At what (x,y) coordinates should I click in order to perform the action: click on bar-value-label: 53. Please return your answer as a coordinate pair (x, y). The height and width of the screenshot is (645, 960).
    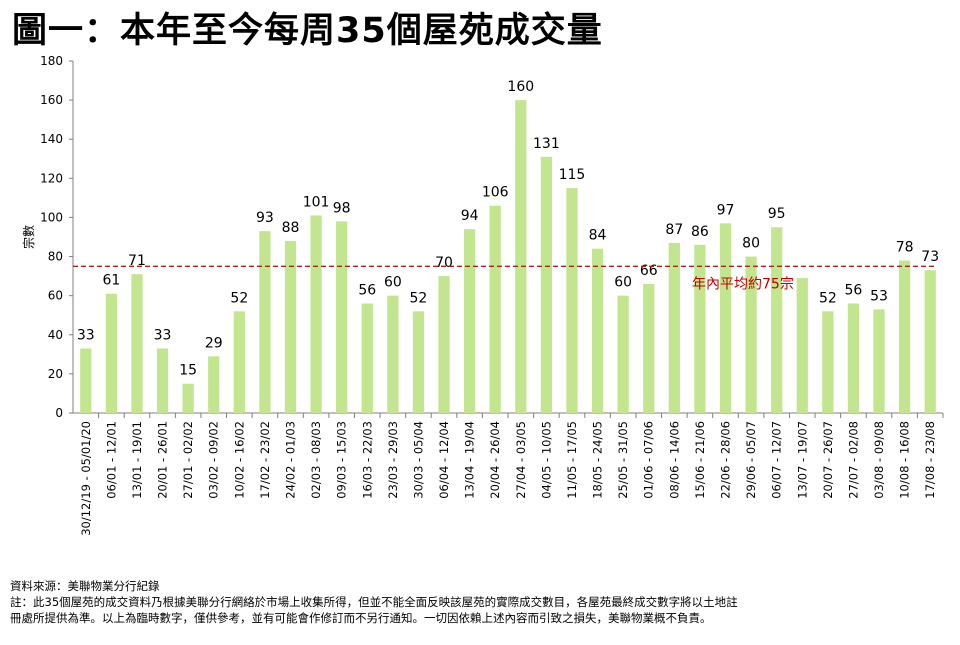
    Looking at the image, I should click on (879, 296).